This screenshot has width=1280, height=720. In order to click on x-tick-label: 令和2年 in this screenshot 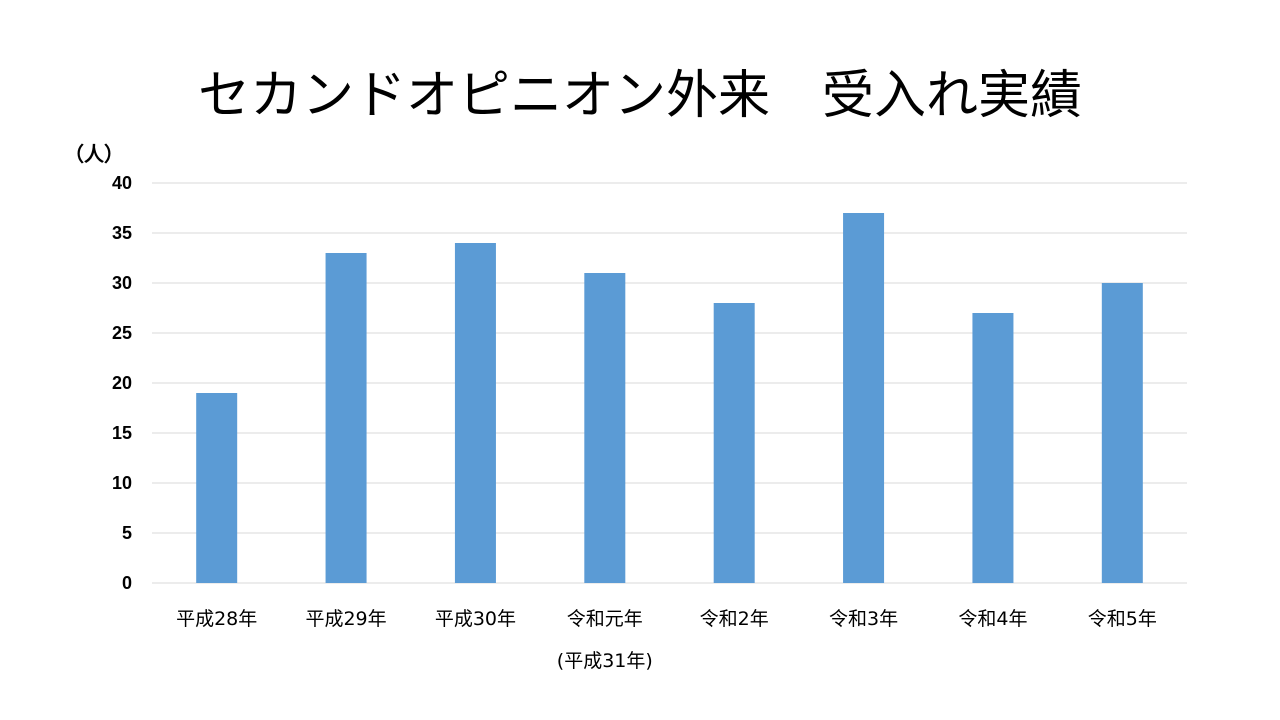, I will do `click(734, 619)`.